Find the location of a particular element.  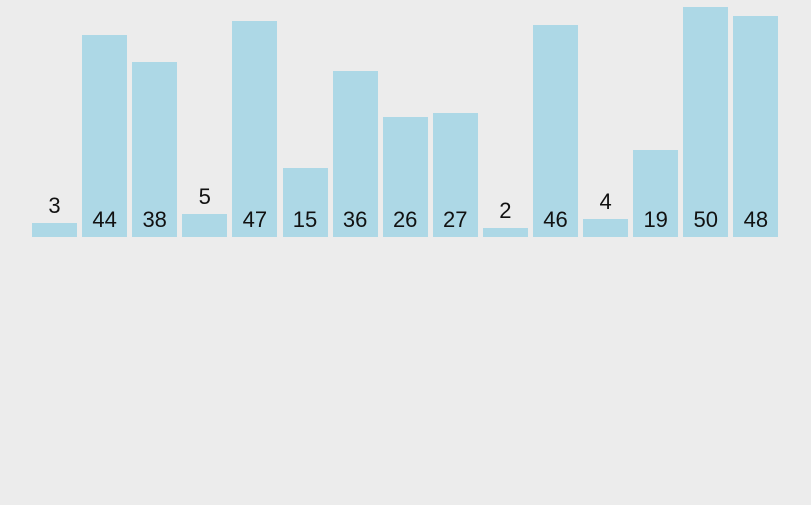

bar-value-label: 50 is located at coordinates (706, 219).